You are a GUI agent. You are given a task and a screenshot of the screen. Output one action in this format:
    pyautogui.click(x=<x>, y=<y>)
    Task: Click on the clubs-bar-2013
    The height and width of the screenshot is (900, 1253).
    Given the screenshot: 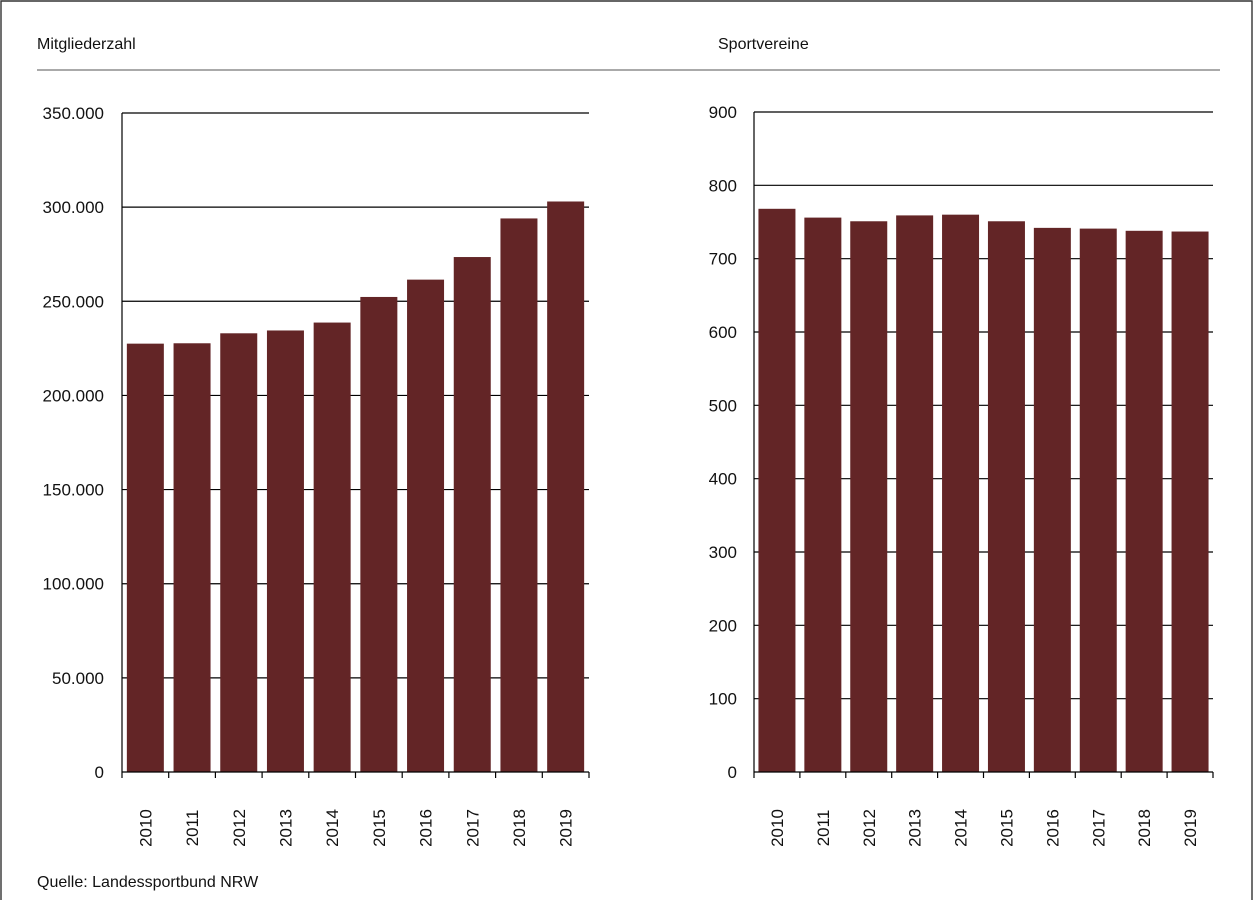 What is the action you would take?
    pyautogui.click(x=915, y=493)
    